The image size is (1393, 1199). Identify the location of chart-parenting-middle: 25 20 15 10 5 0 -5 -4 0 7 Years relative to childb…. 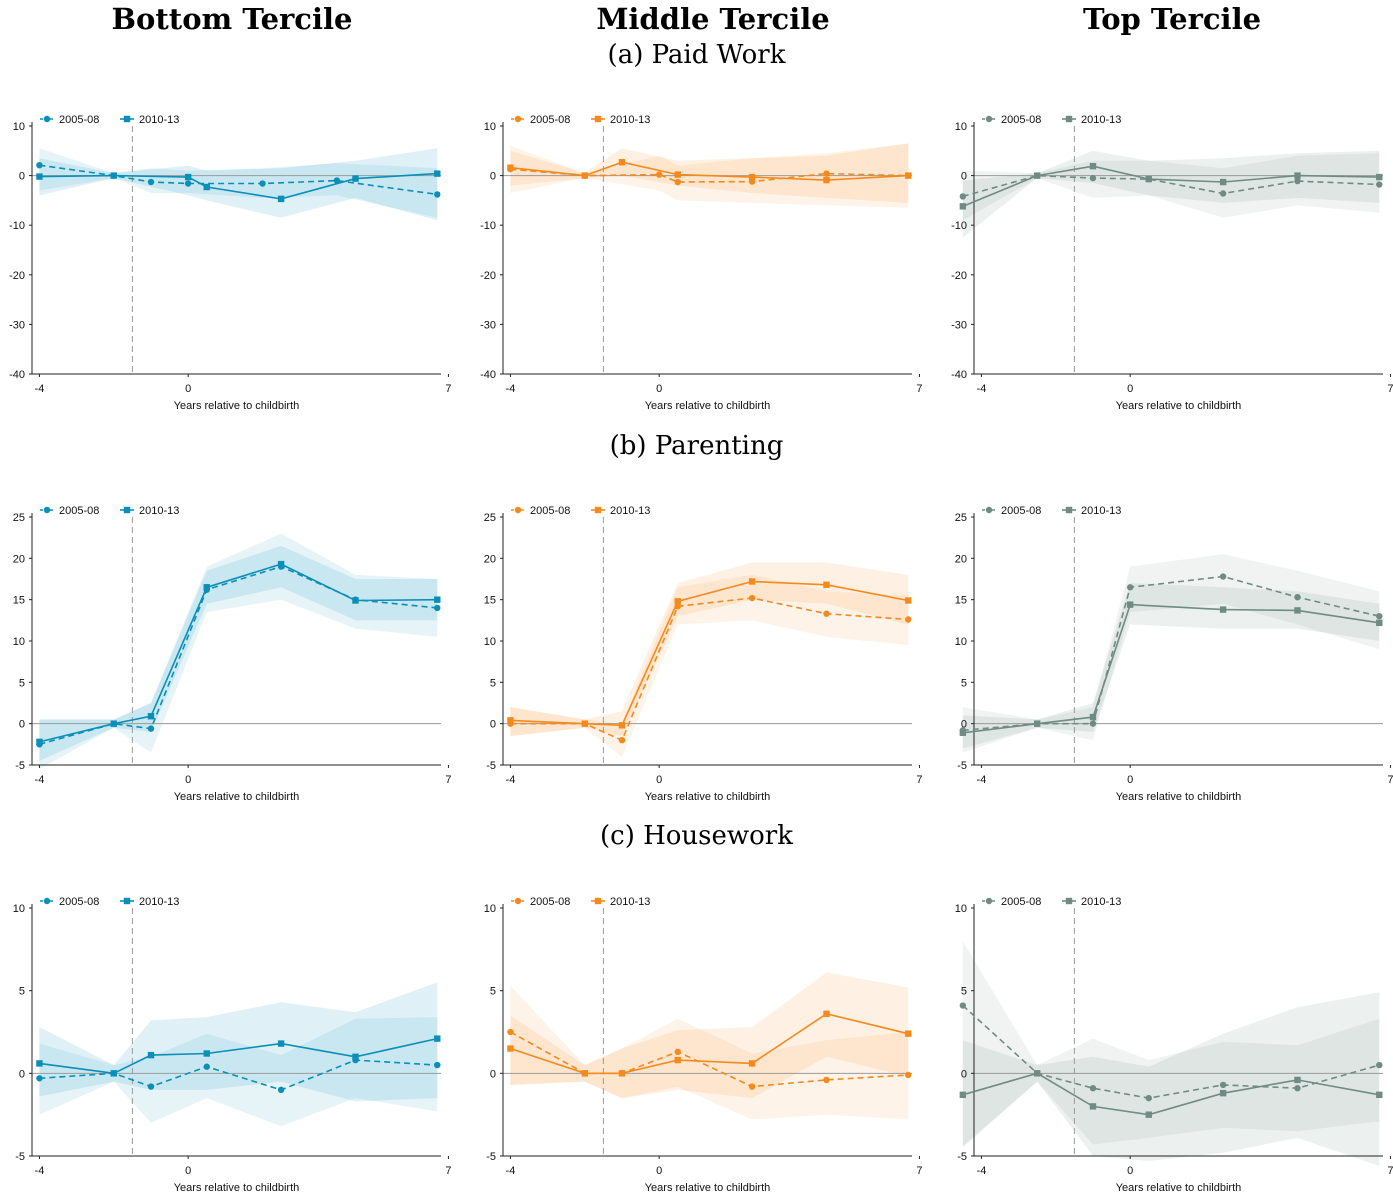
(697, 653).